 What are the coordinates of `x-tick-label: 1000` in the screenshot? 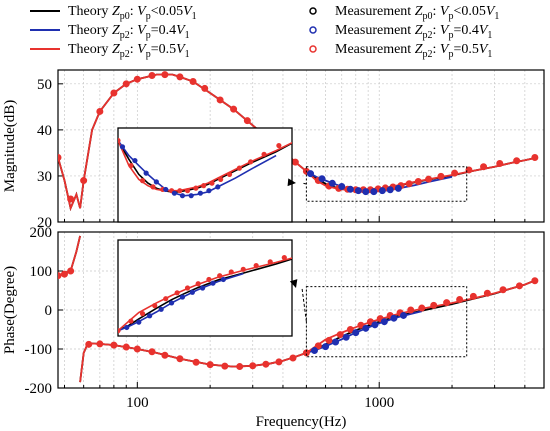 It's located at (379, 403).